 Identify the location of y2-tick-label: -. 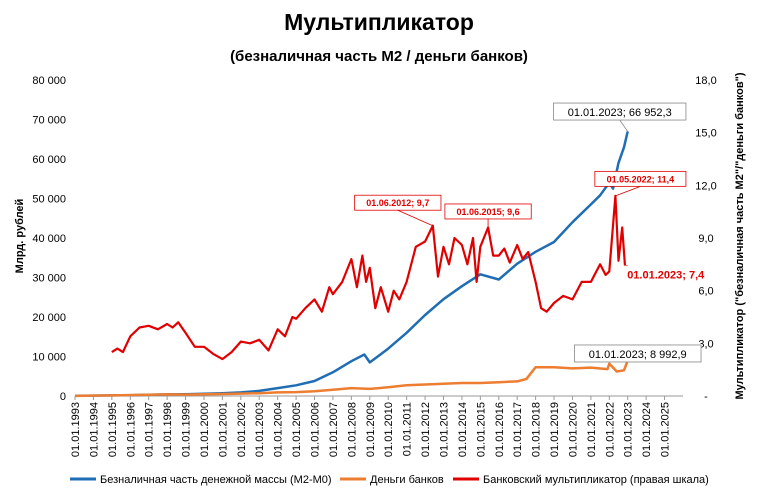
(706, 397).